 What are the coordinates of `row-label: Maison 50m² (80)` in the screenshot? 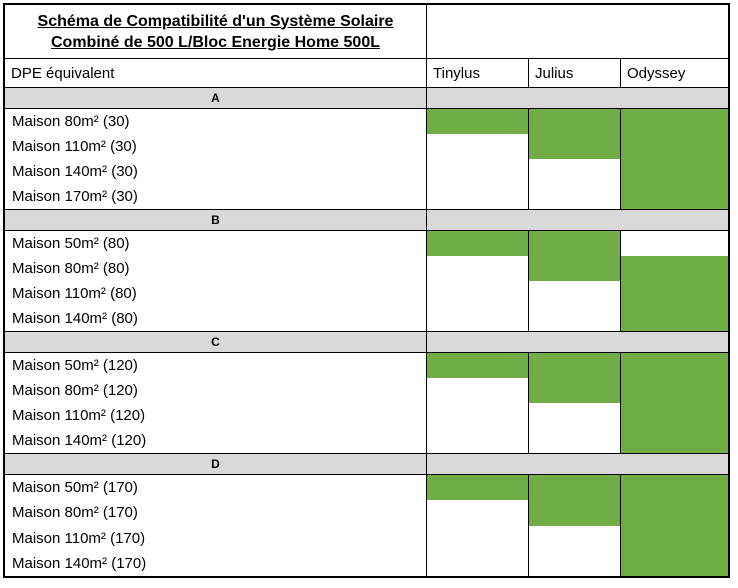 It's located at (71, 243).